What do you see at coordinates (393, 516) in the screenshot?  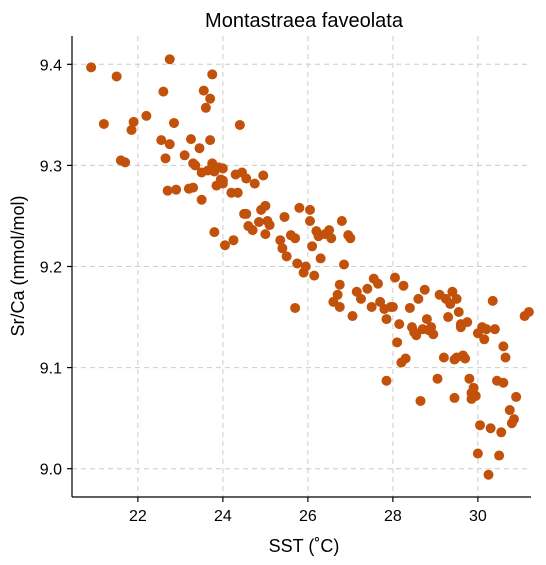 I see `x-tick-label: 28` at bounding box center [393, 516].